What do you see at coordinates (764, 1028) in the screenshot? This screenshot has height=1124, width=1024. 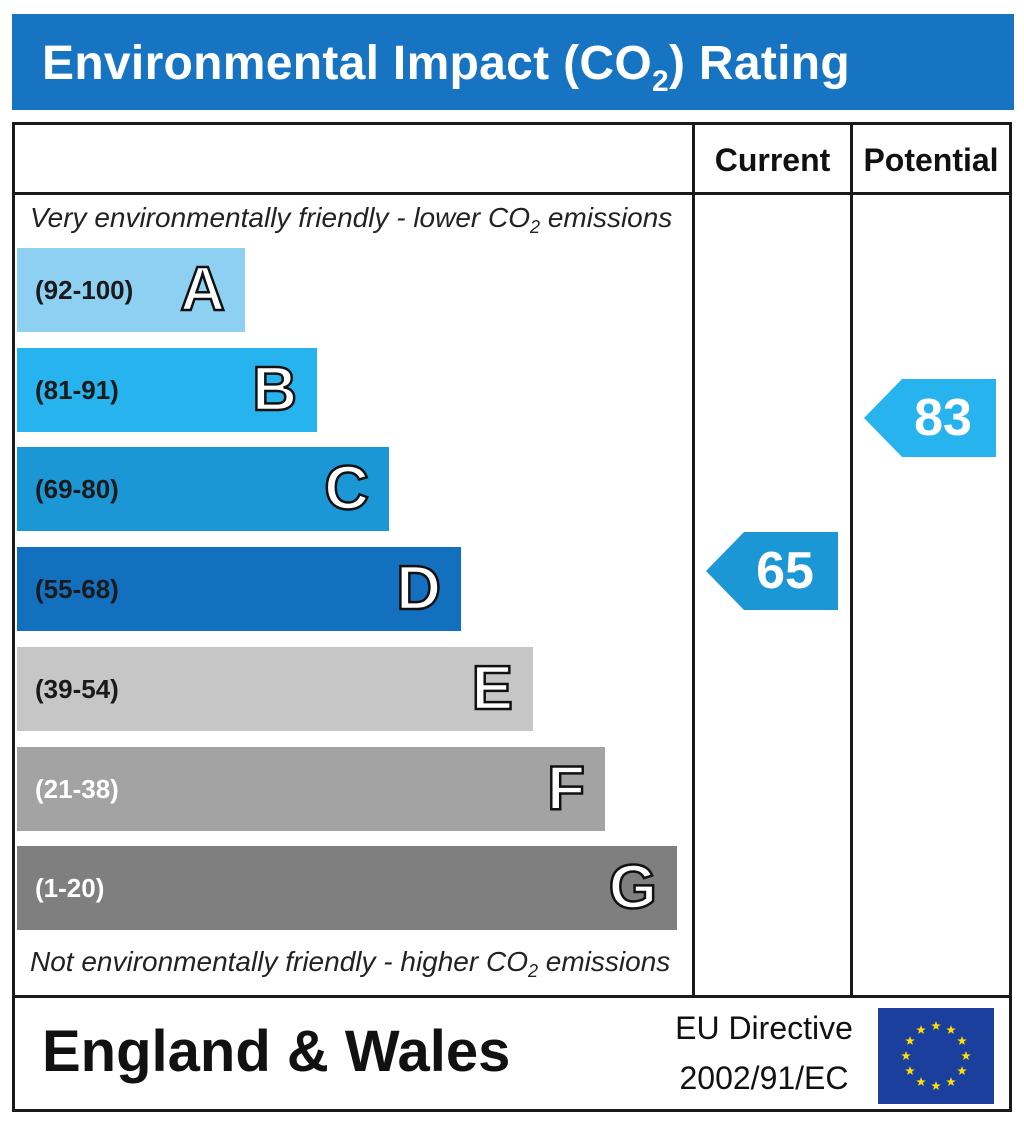 I see `directive-line-1: EU Directive` at bounding box center [764, 1028].